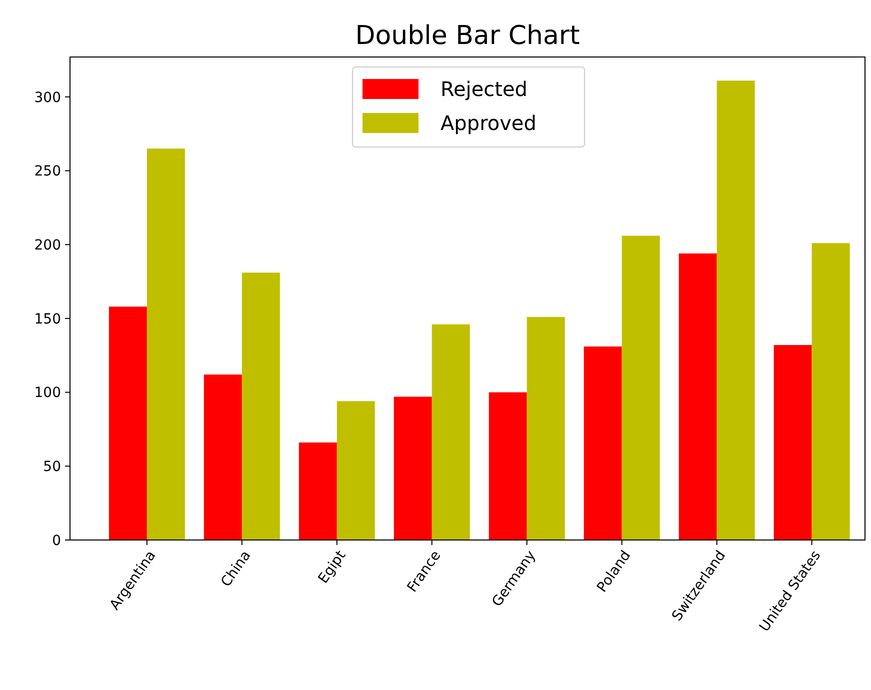 The height and width of the screenshot is (690, 871). Describe the element at coordinates (488, 123) in the screenshot. I see `legend-label: Approved` at that location.